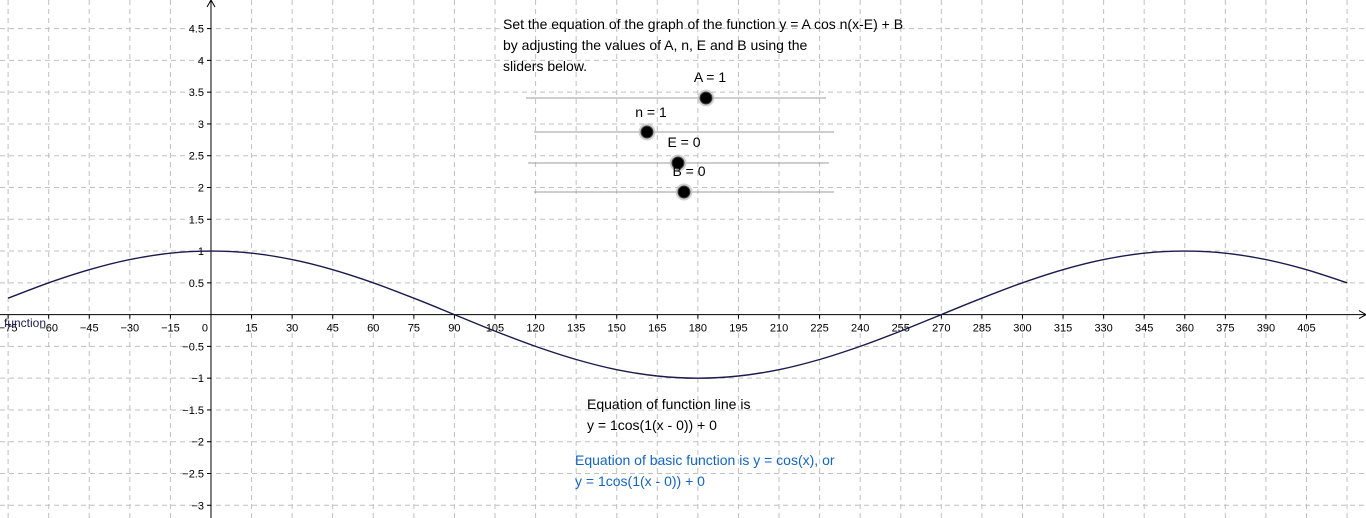  I want to click on y-axis-arrow, so click(211, 4).